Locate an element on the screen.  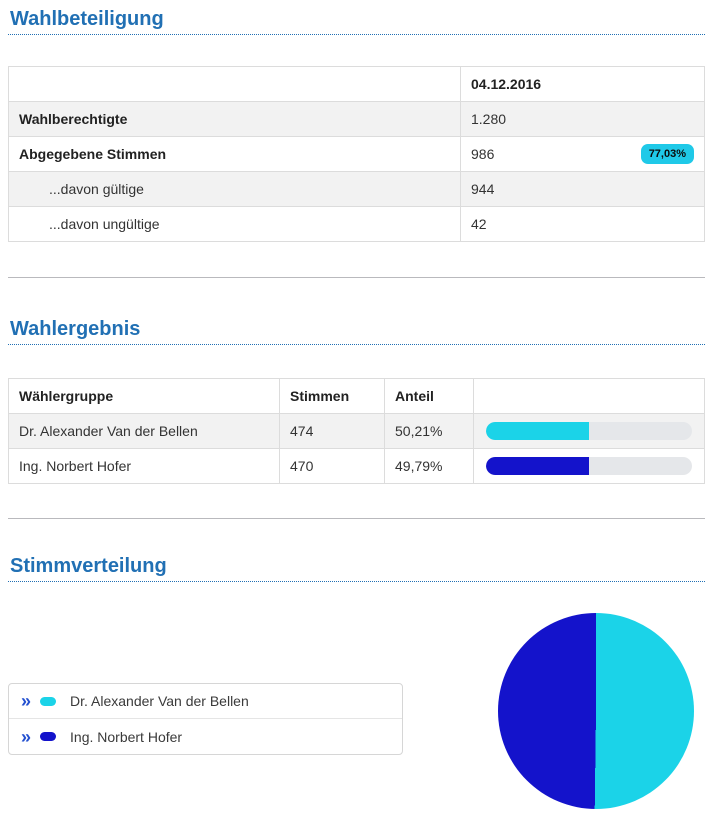
column-header-votes: Stimmen is located at coordinates (332, 396).